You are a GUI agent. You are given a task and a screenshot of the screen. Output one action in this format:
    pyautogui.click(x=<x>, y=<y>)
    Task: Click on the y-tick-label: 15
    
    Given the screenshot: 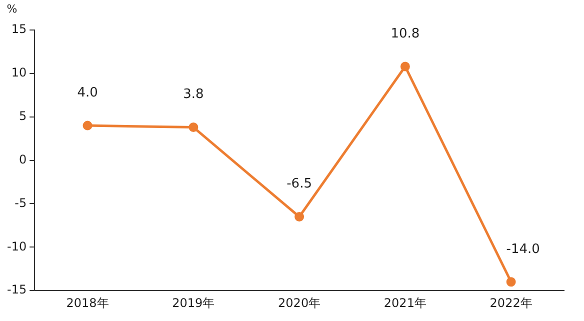 What is the action you would take?
    pyautogui.click(x=19, y=29)
    